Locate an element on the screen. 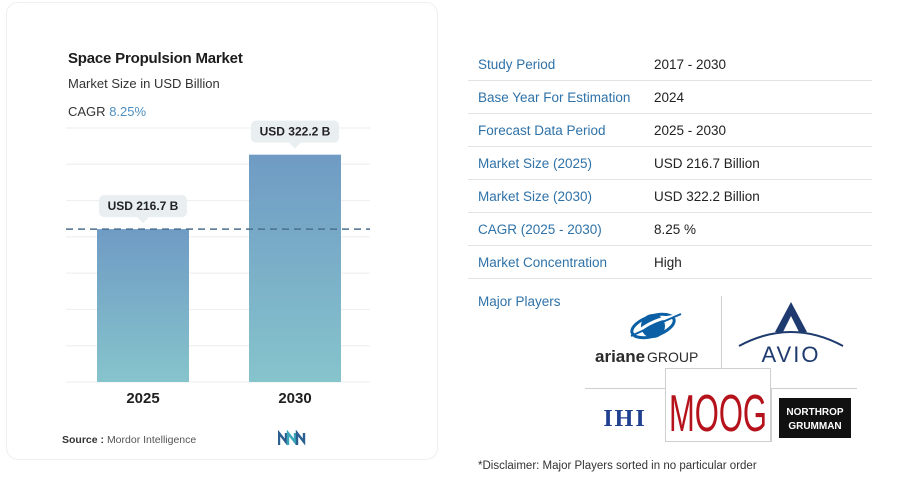 The width and height of the screenshot is (900, 484). chart-title: Space Propulsion Market is located at coordinates (155, 58).